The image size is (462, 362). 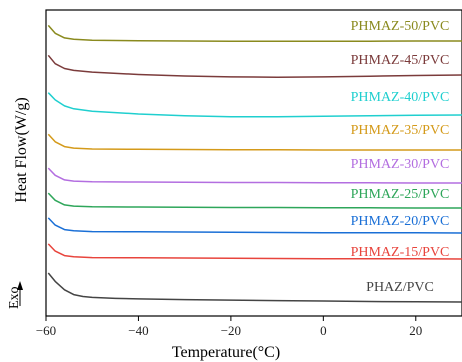 What do you see at coordinates (254, 175) in the screenshot?
I see `series-line-phmaz-30-pvc` at bounding box center [254, 175].